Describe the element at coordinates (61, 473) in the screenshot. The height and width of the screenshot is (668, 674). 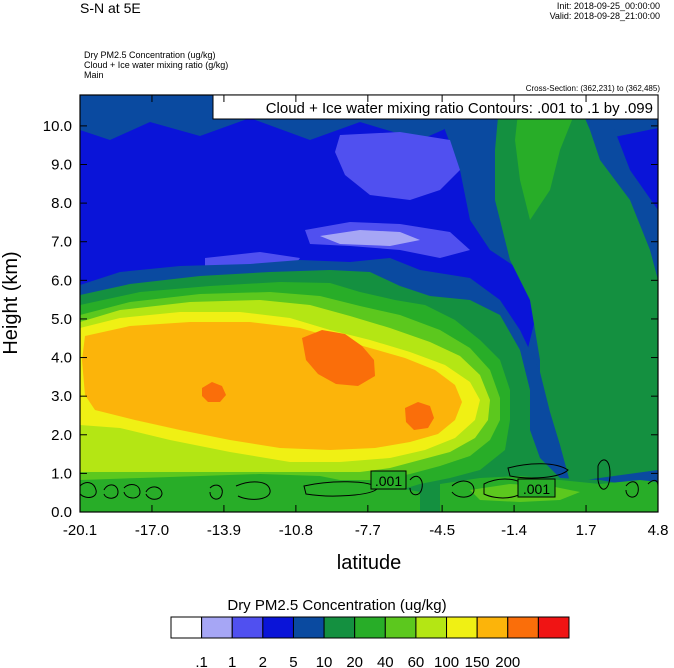
I see `y-tick-label: 1.0` at that location.